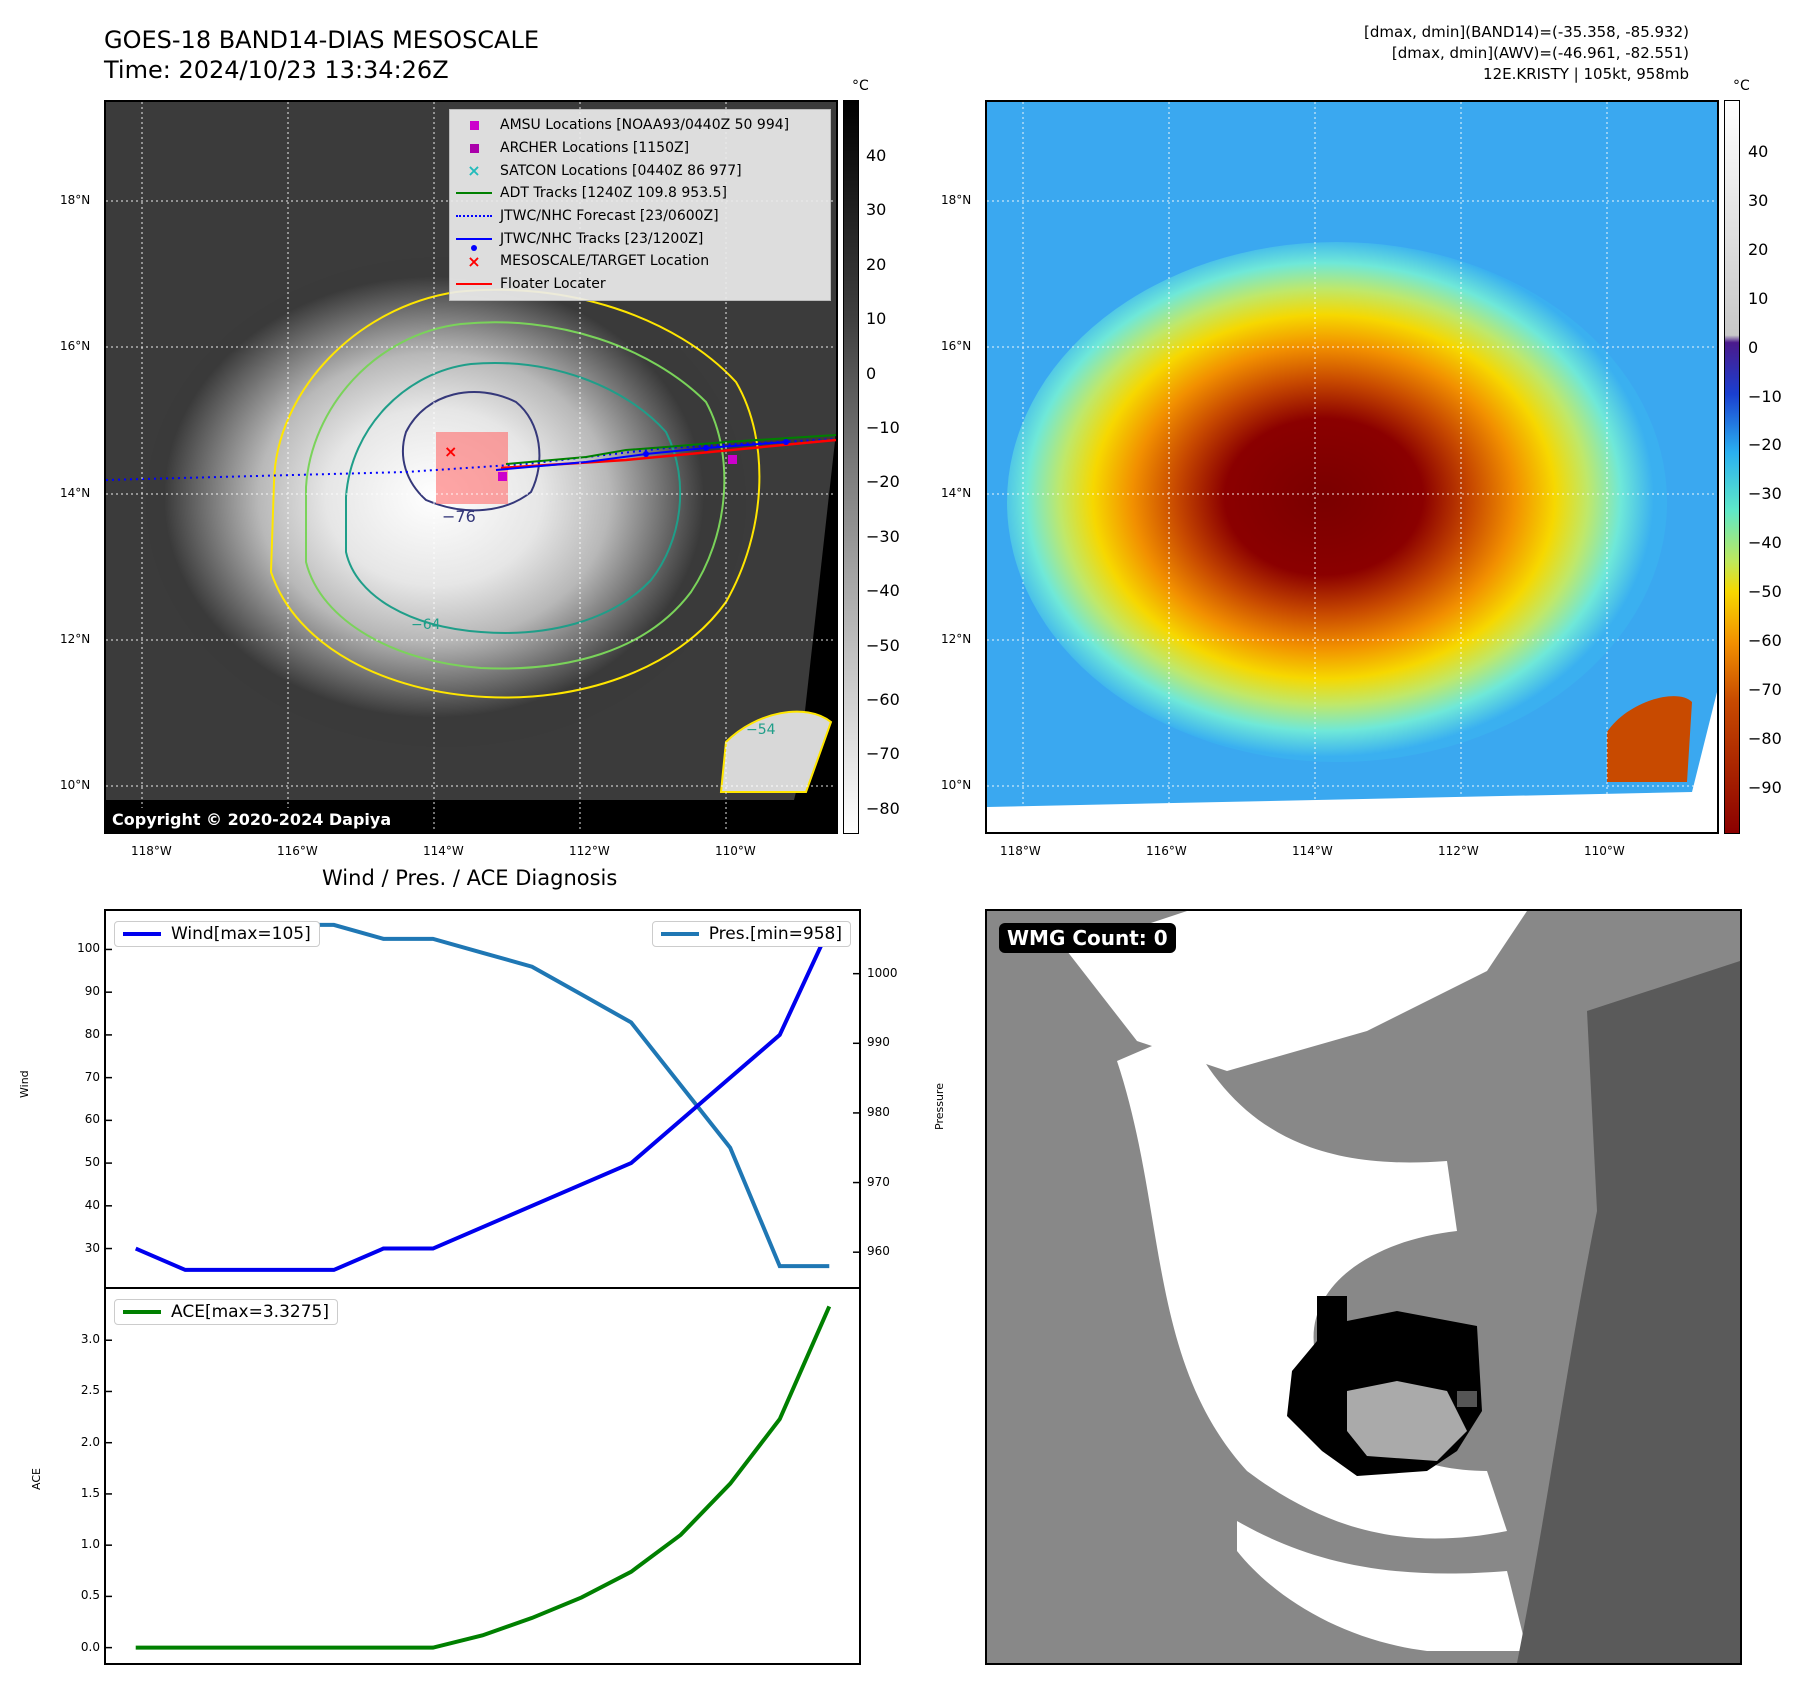  Describe the element at coordinates (878, 1042) in the screenshot. I see `pressure-tick-label: 990` at that location.